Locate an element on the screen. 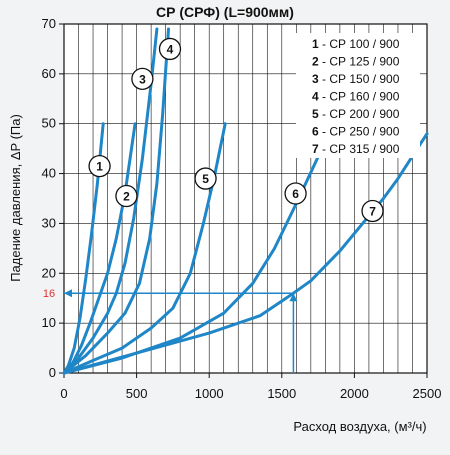  x-tick-label: 1000 is located at coordinates (209, 393).